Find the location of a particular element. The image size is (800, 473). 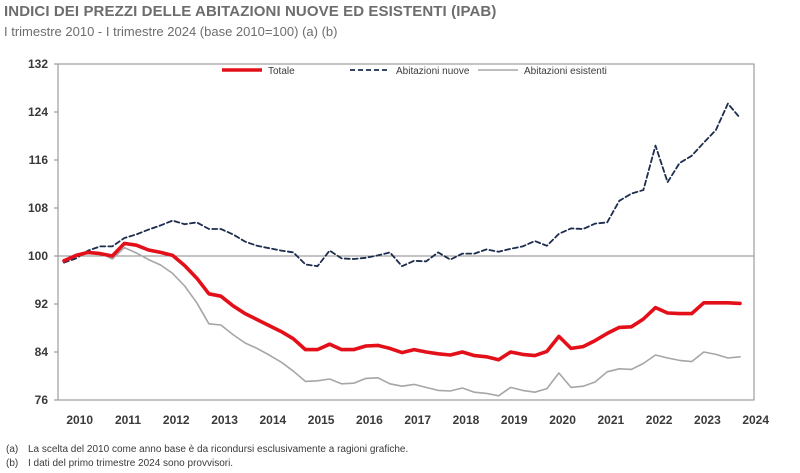

y-tick-label: 76 is located at coordinates (42, 400).